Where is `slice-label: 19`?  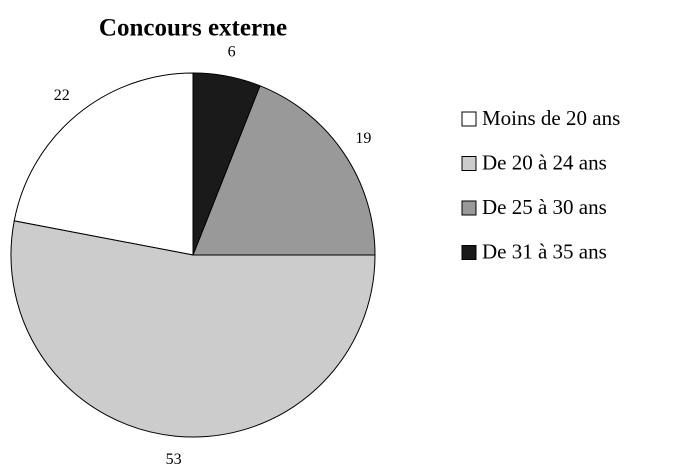 slice-label: 19 is located at coordinates (363, 138).